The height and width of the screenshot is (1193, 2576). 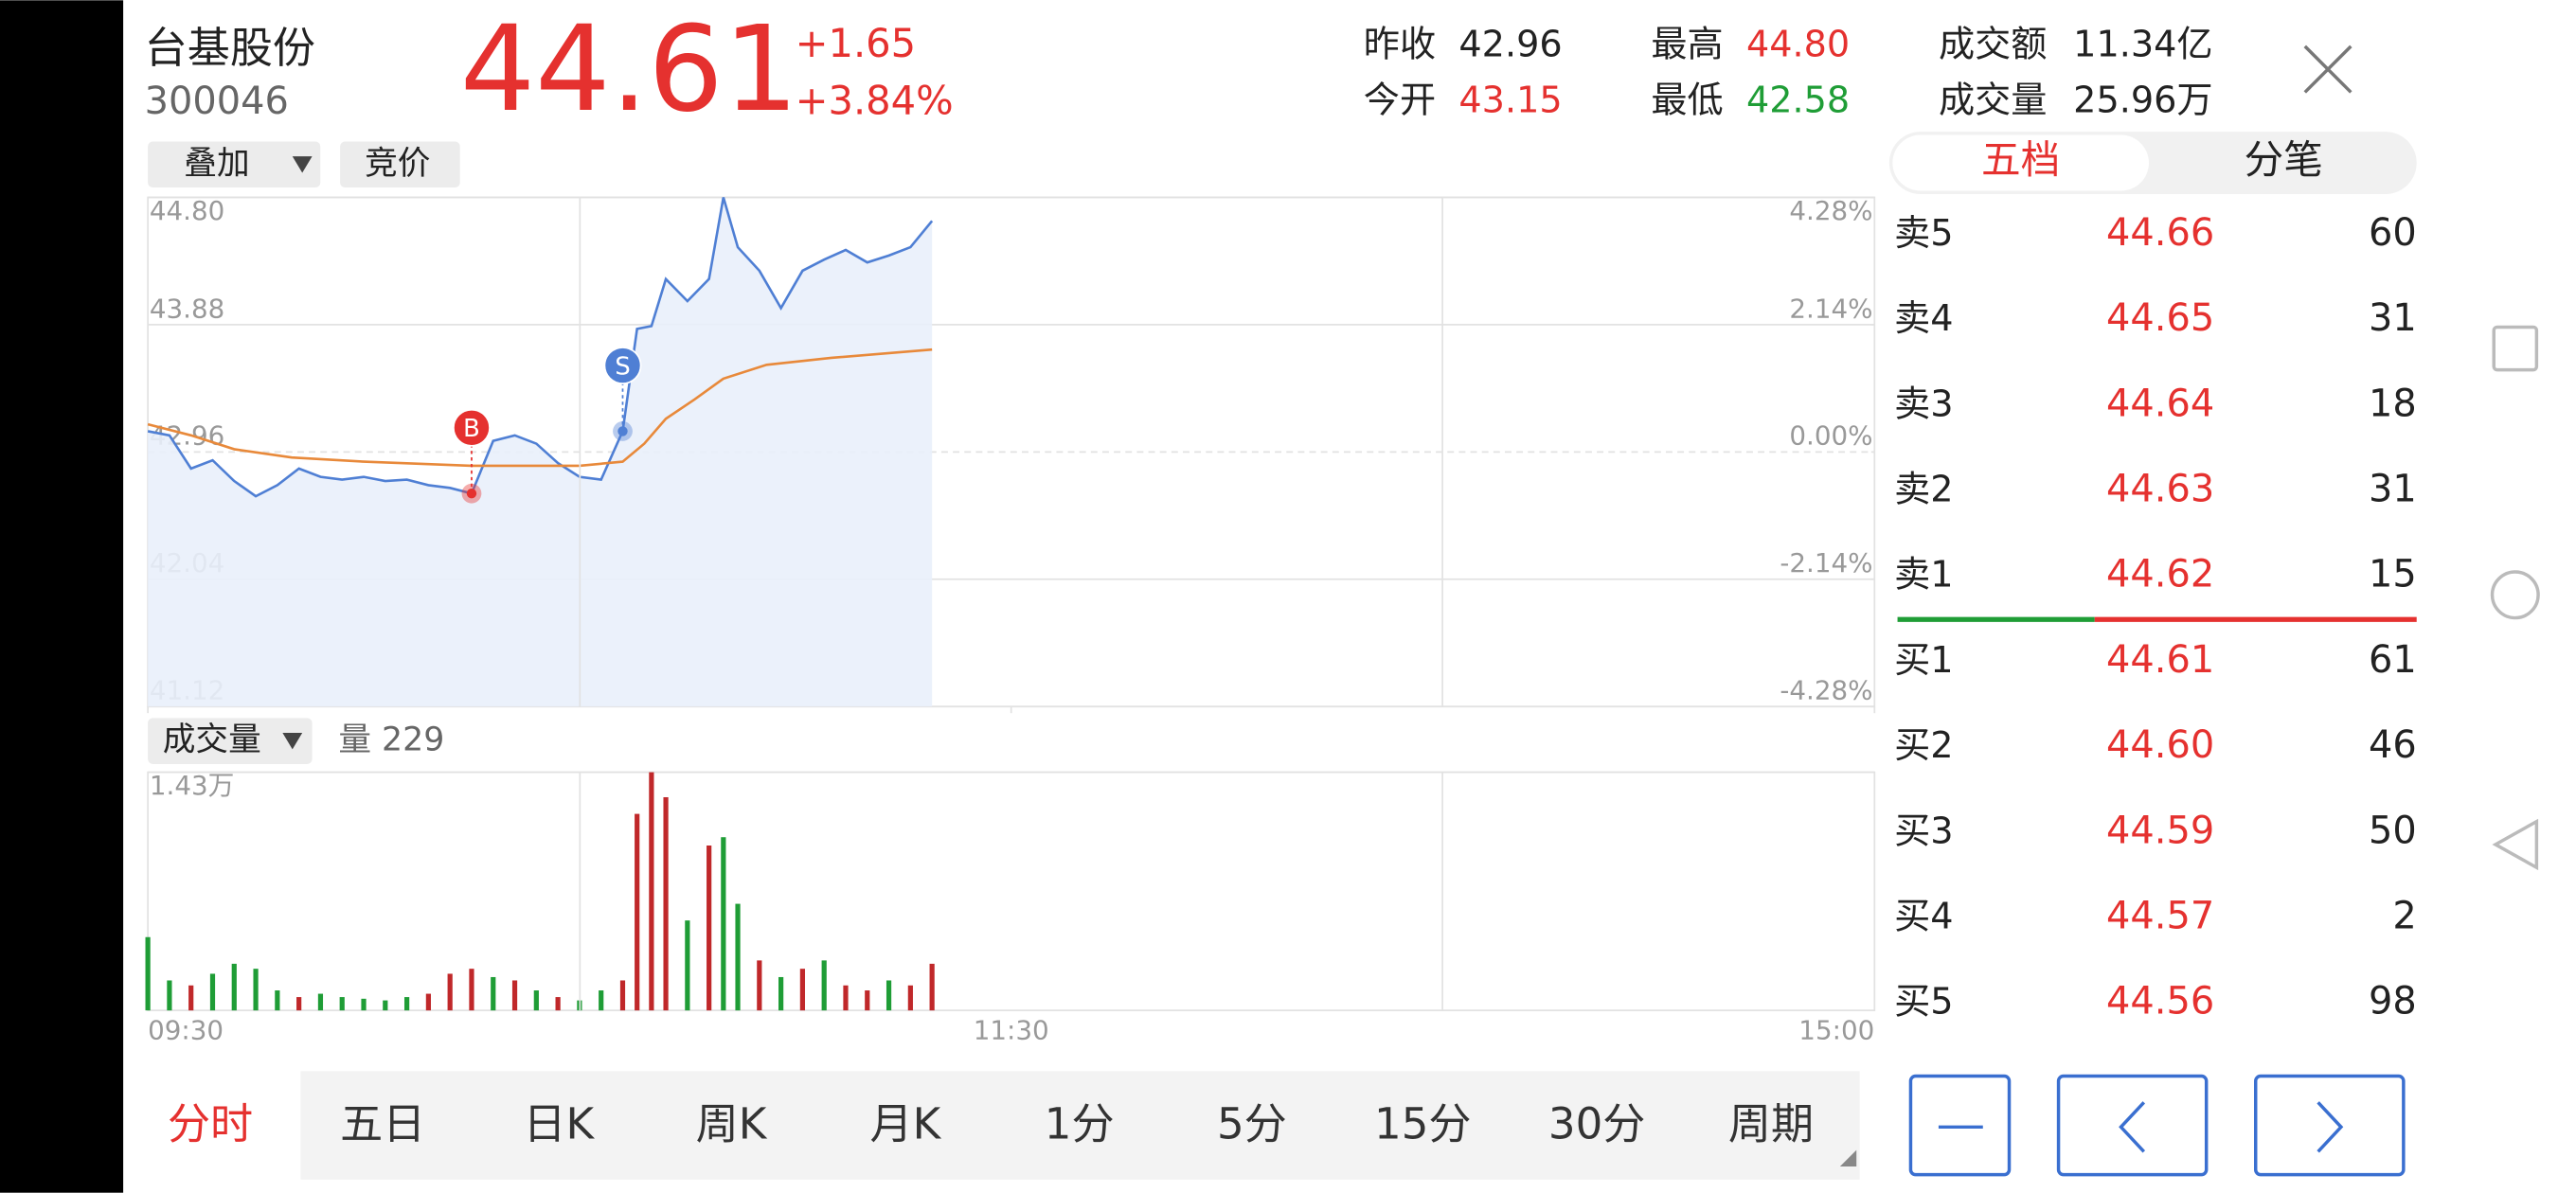 I want to click on period-tab: 分时, so click(x=210, y=1123).